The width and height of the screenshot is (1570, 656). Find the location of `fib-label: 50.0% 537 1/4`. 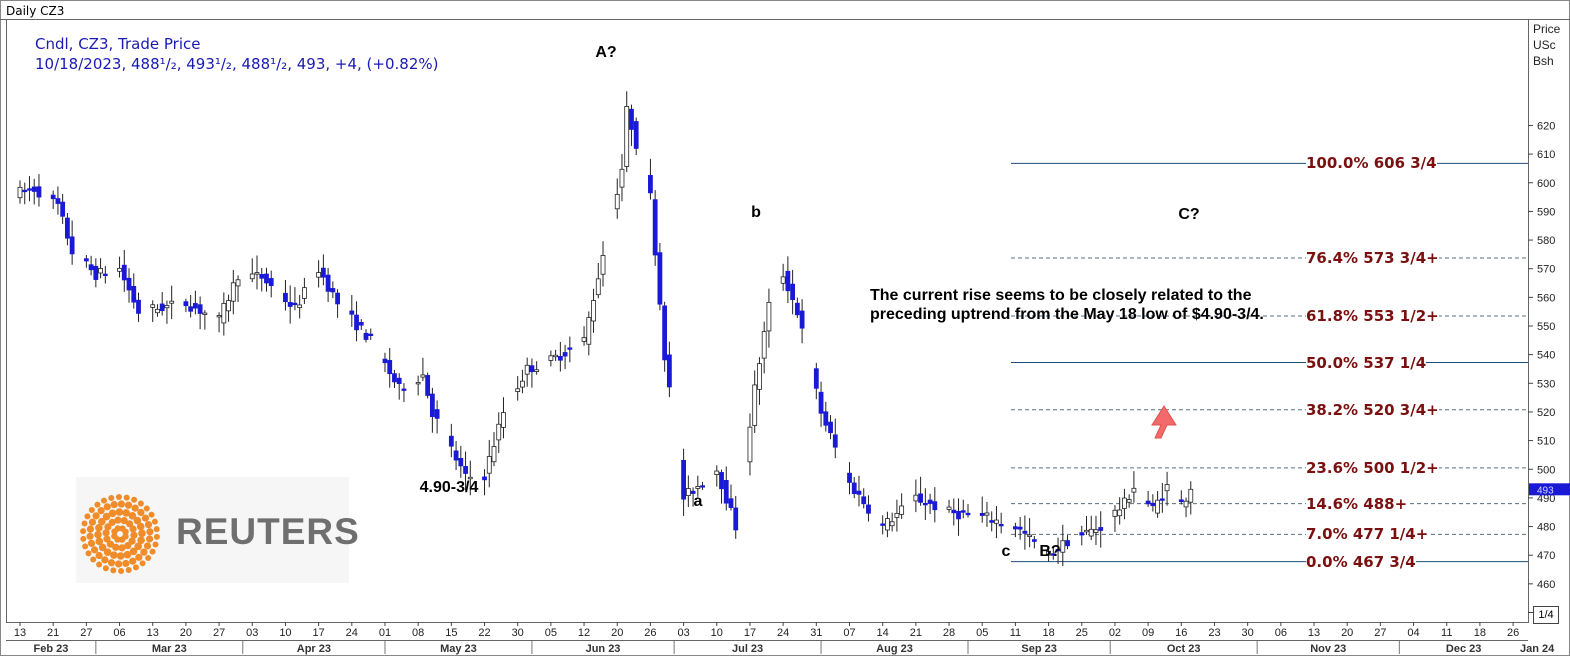

fib-label: 50.0% 537 1/4 is located at coordinates (1366, 362).